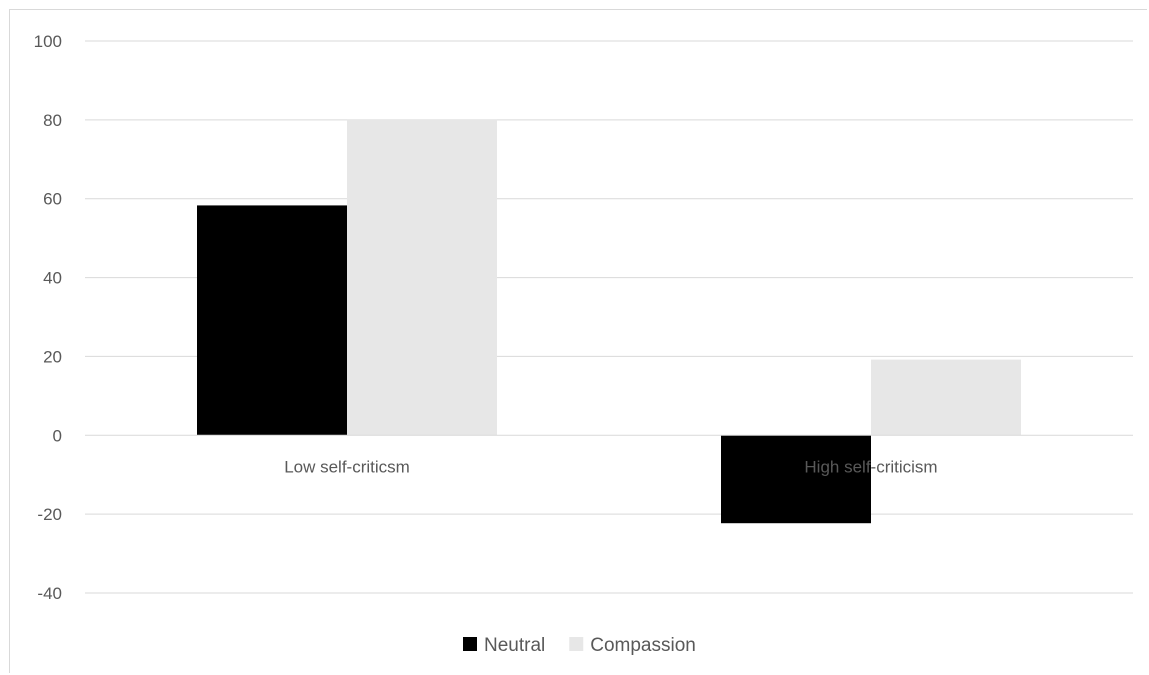 This screenshot has height=675, width=1149. What do you see at coordinates (48, 41) in the screenshot?
I see `y-tick-label: 100` at bounding box center [48, 41].